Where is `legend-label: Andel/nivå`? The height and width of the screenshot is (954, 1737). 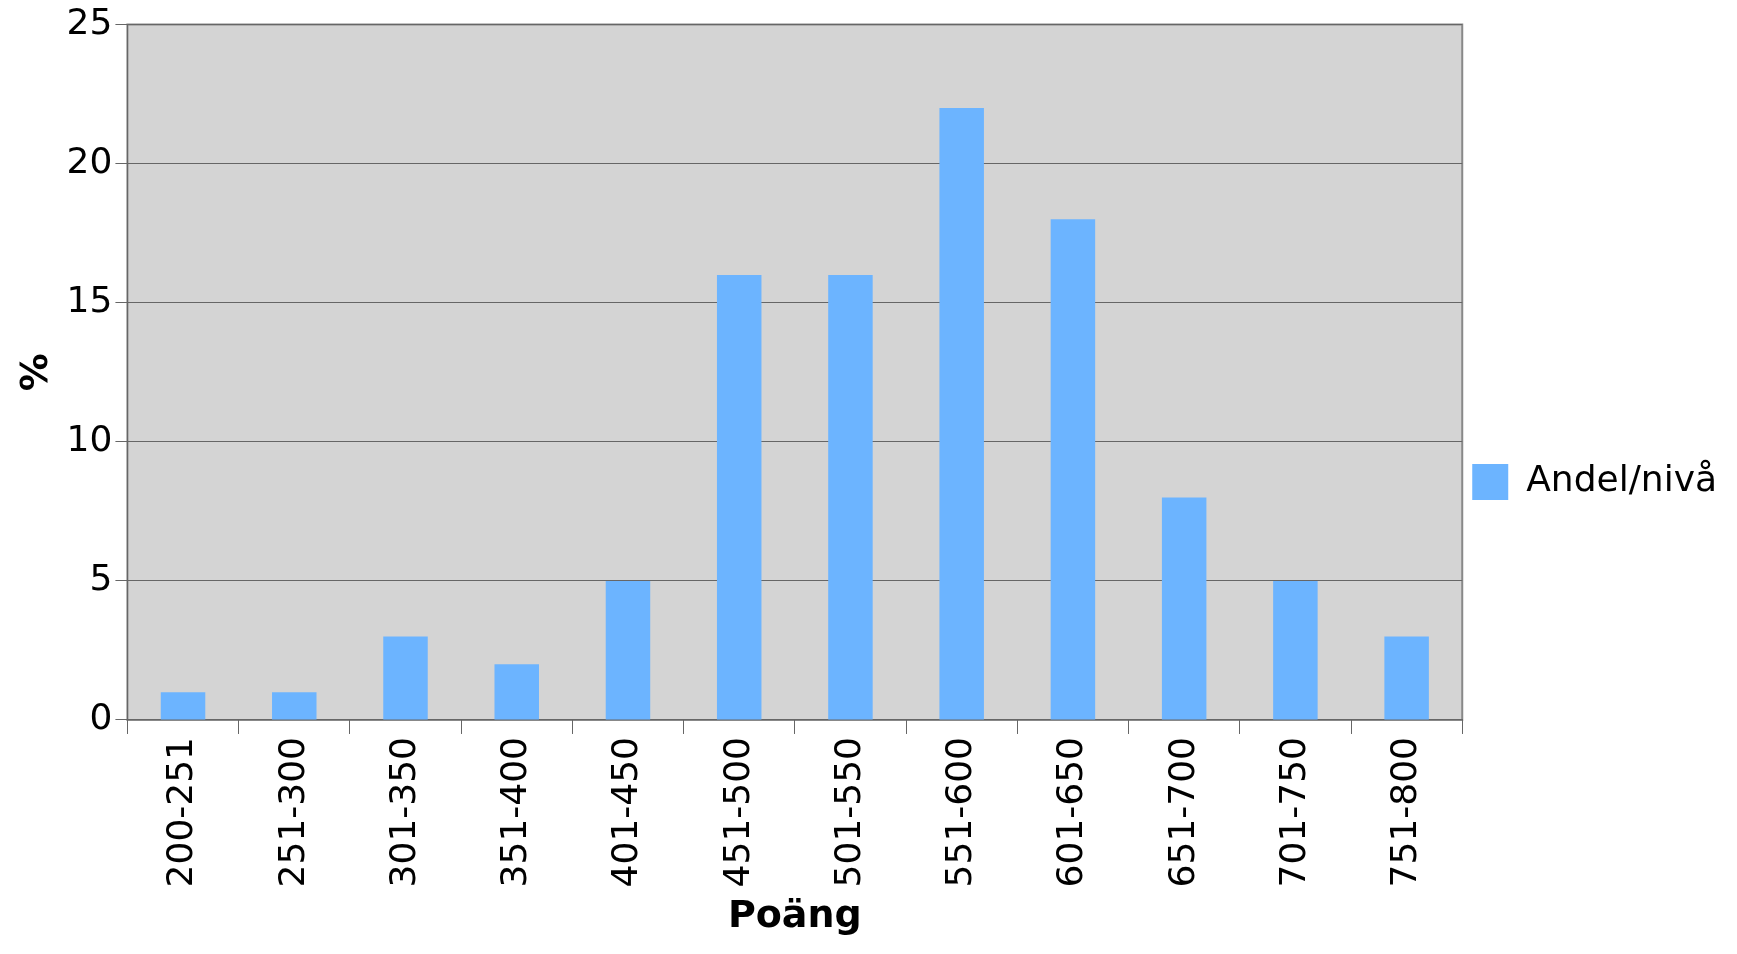 legend-label: Andel/nivå is located at coordinates (1622, 479).